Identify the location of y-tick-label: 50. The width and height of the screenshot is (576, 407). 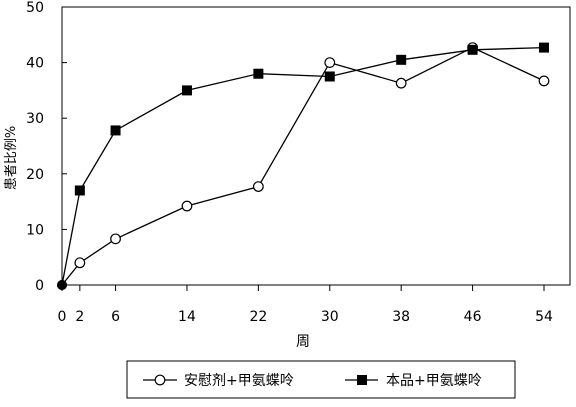
(35, 8).